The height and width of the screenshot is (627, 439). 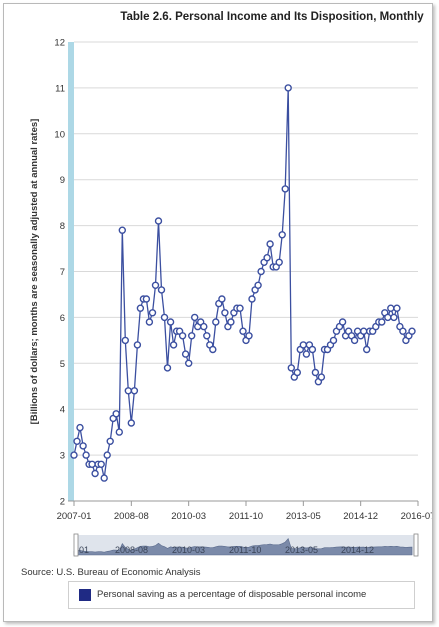 What do you see at coordinates (131, 516) in the screenshot?
I see `x-tick-label: 2008-08` at bounding box center [131, 516].